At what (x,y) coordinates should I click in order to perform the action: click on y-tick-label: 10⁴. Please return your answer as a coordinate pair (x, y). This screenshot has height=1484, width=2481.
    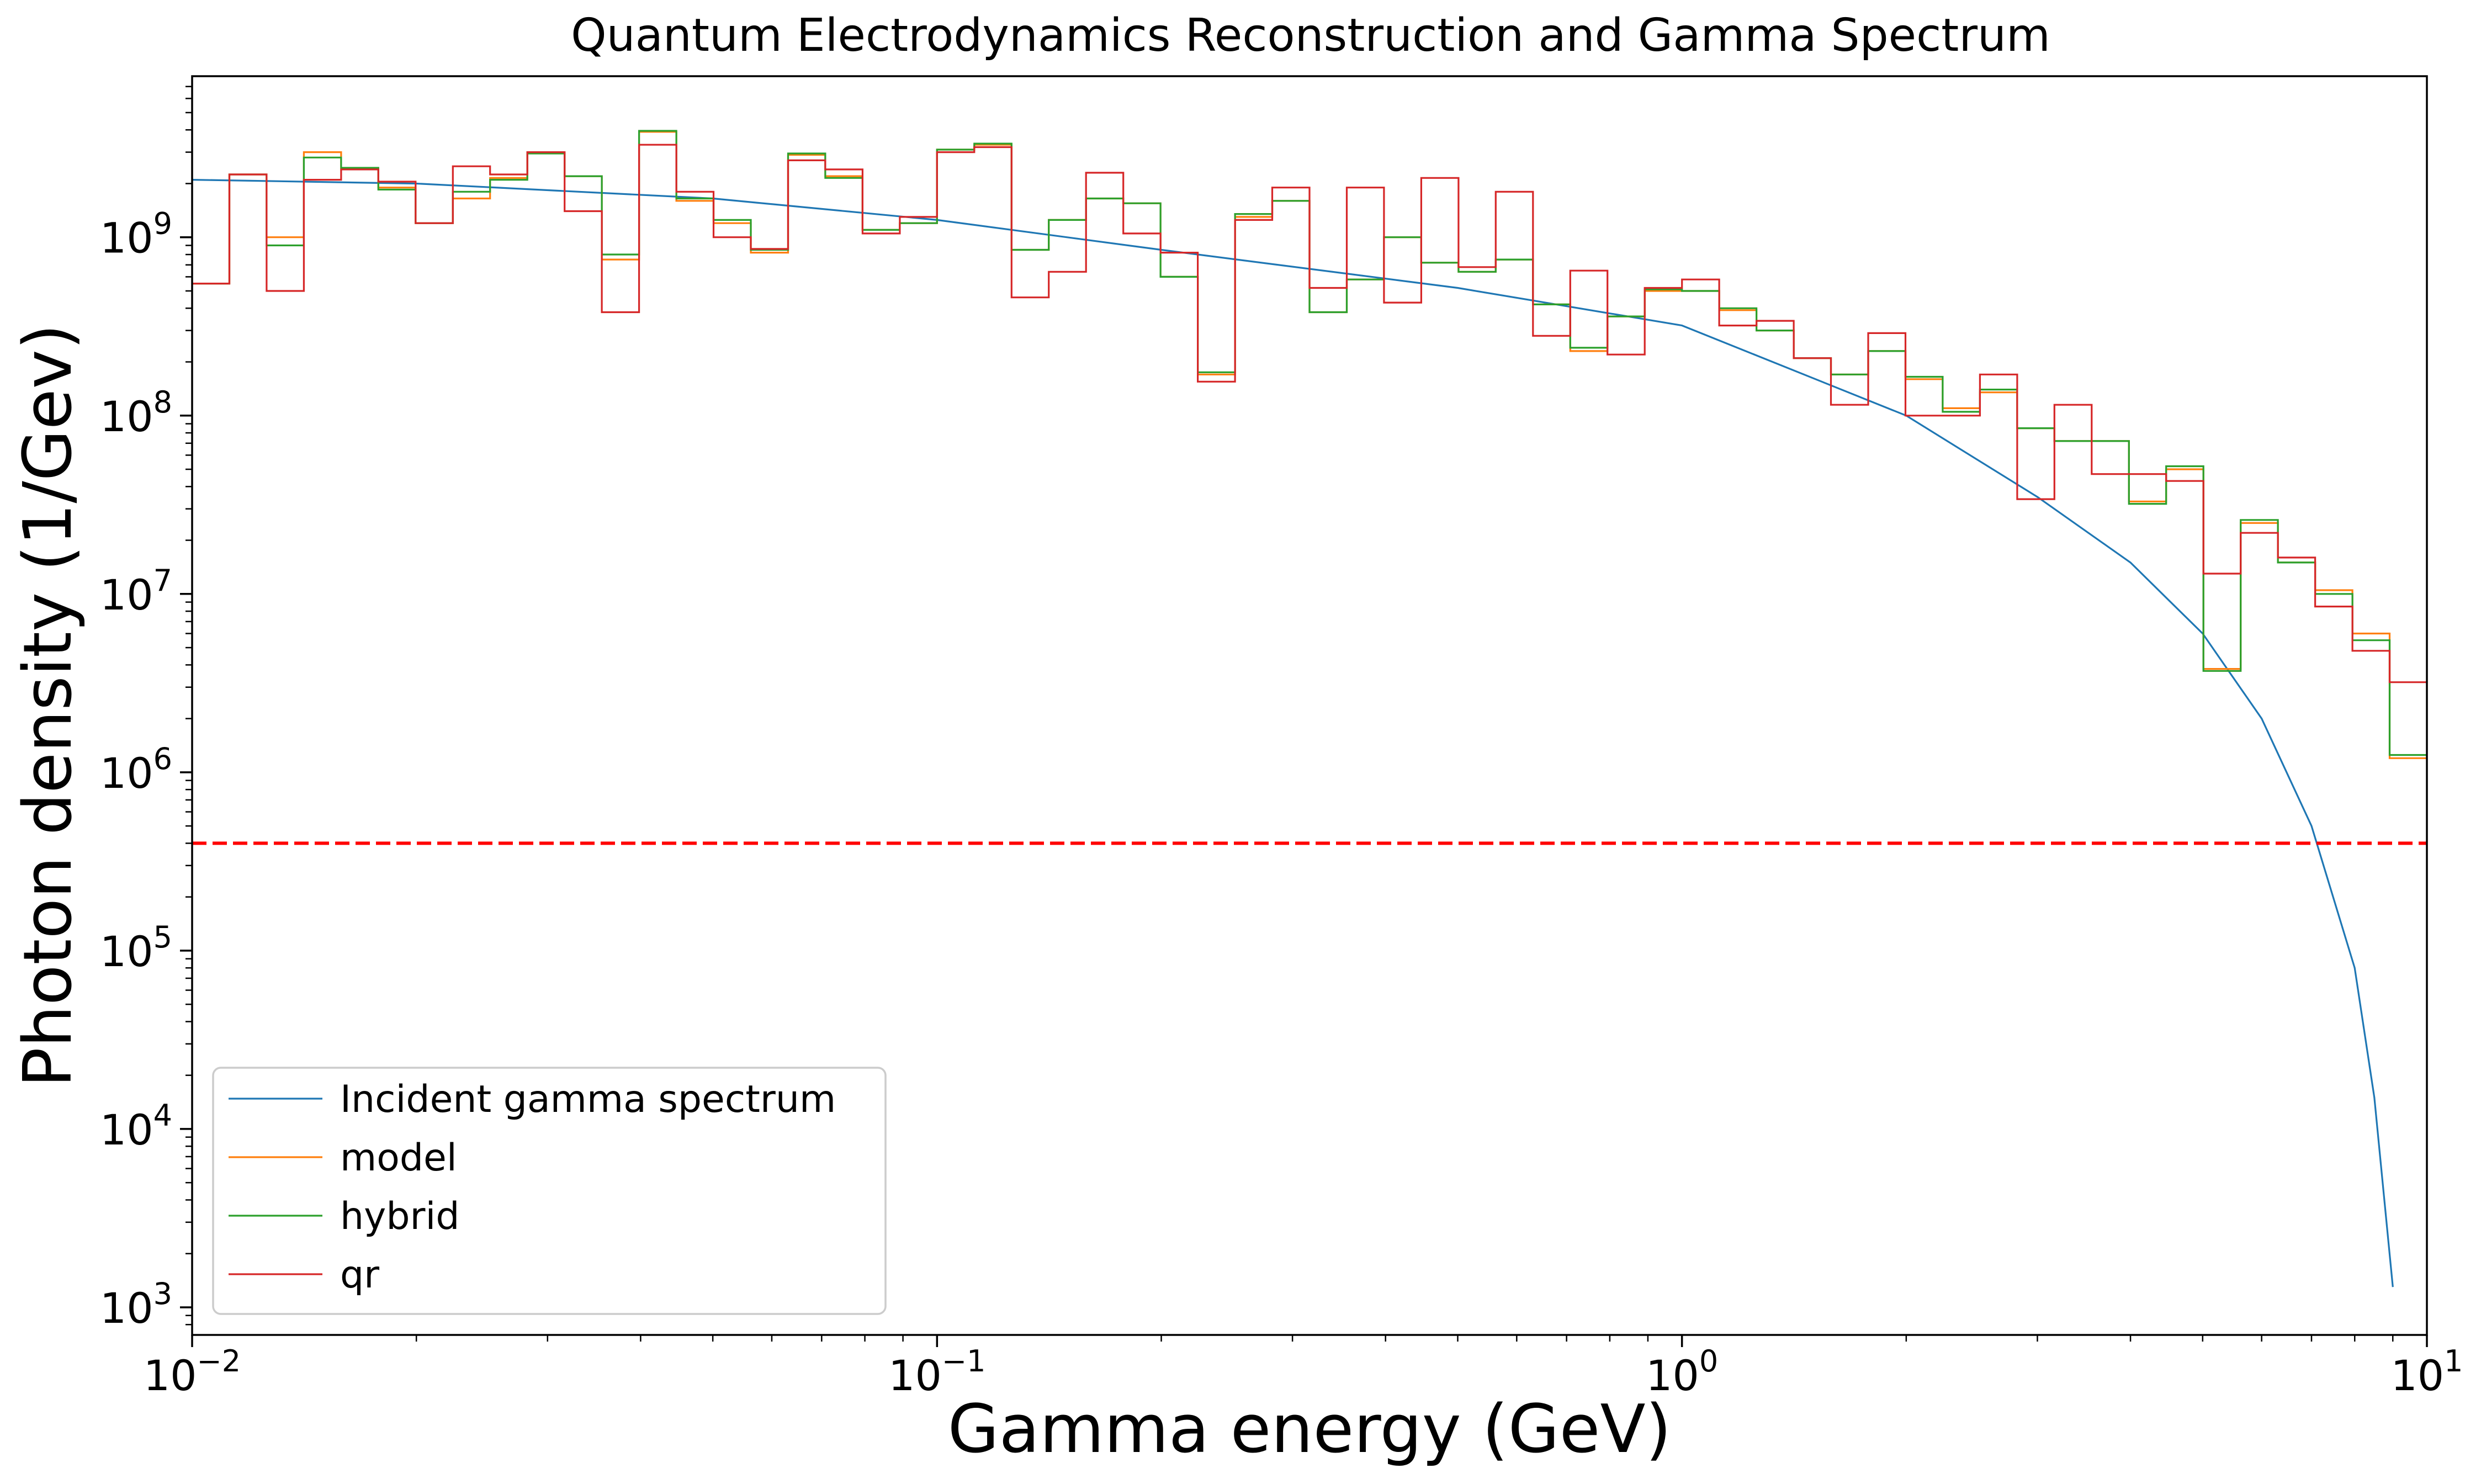
    Looking at the image, I should click on (136, 1126).